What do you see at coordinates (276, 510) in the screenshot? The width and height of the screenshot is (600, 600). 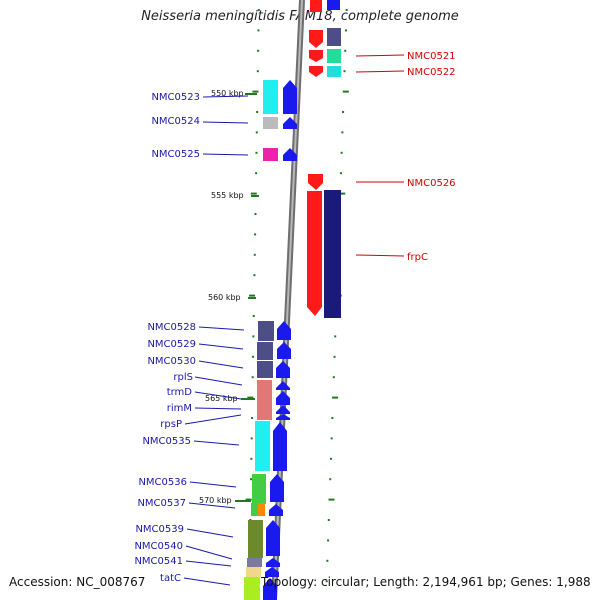 I see `gene-arrow-nmc0537` at bounding box center [276, 510].